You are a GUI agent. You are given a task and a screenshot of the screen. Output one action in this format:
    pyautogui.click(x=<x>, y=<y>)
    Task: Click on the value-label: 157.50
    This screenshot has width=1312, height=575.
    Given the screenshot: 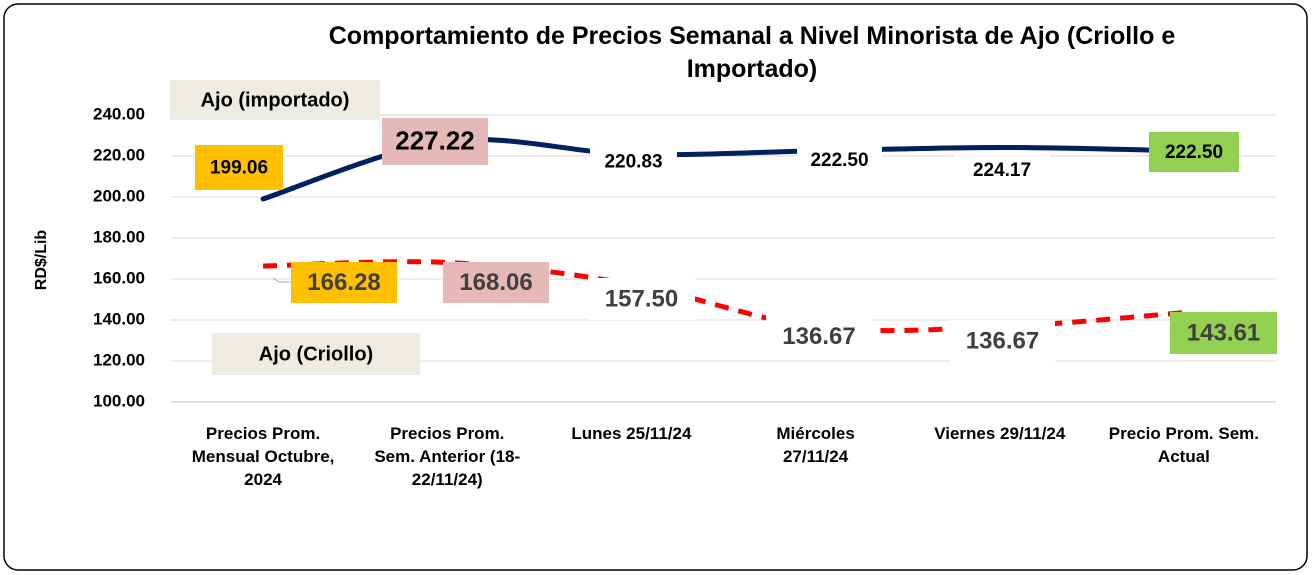 What is the action you would take?
    pyautogui.click(x=641, y=298)
    